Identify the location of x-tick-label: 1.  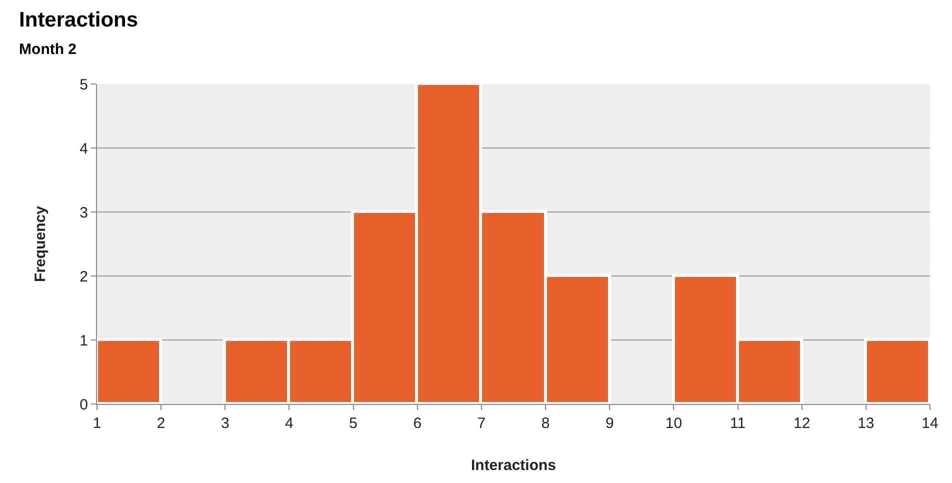
(97, 423).